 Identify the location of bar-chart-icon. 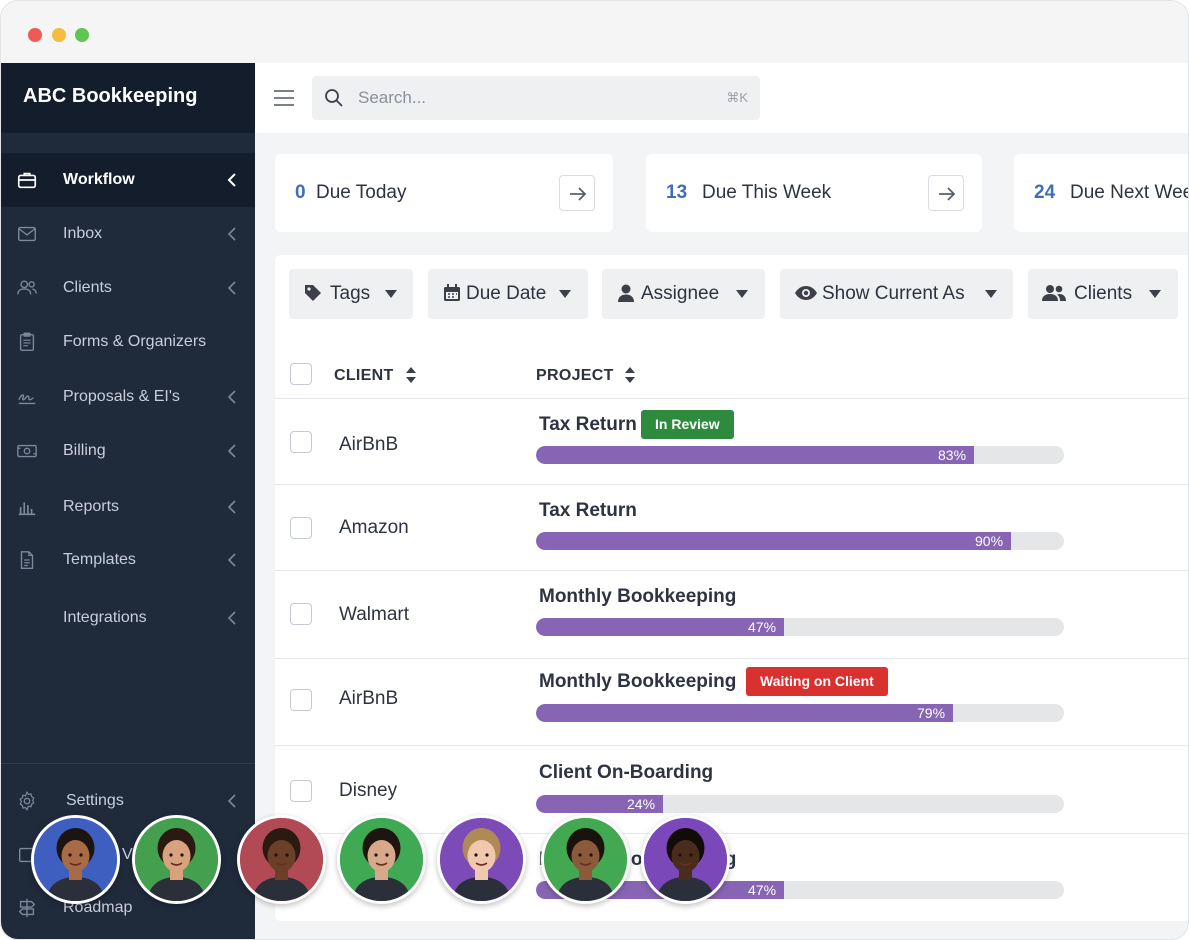
(27, 509).